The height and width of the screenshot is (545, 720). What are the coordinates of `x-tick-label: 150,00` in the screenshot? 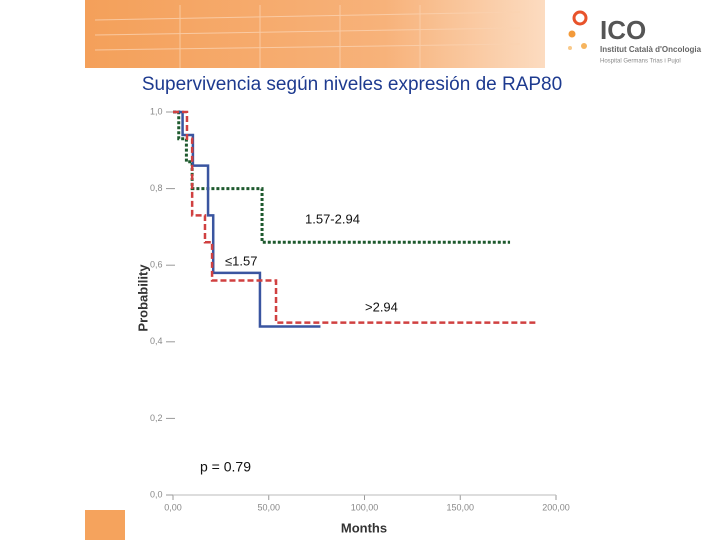 It's located at (460, 507).